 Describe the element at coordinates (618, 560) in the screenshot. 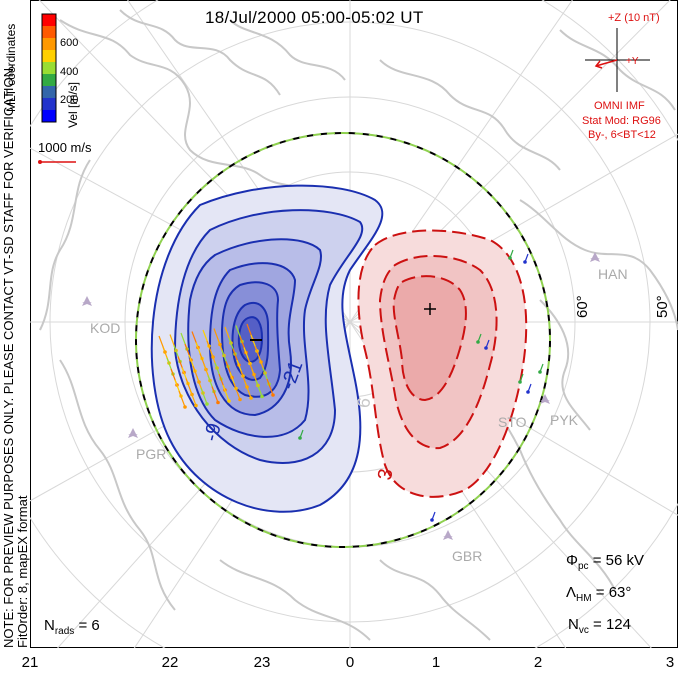

I see `phi-value: = 56 kV` at that location.